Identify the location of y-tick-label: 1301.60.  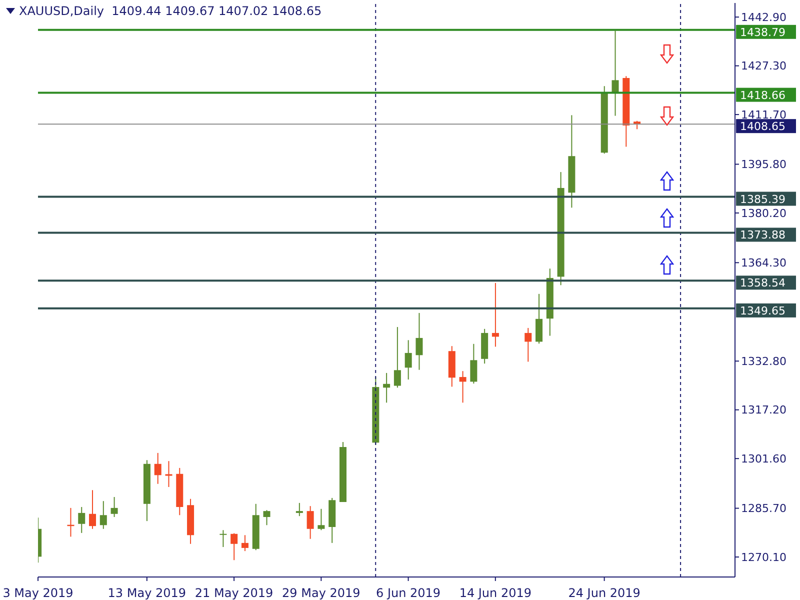
(763, 459).